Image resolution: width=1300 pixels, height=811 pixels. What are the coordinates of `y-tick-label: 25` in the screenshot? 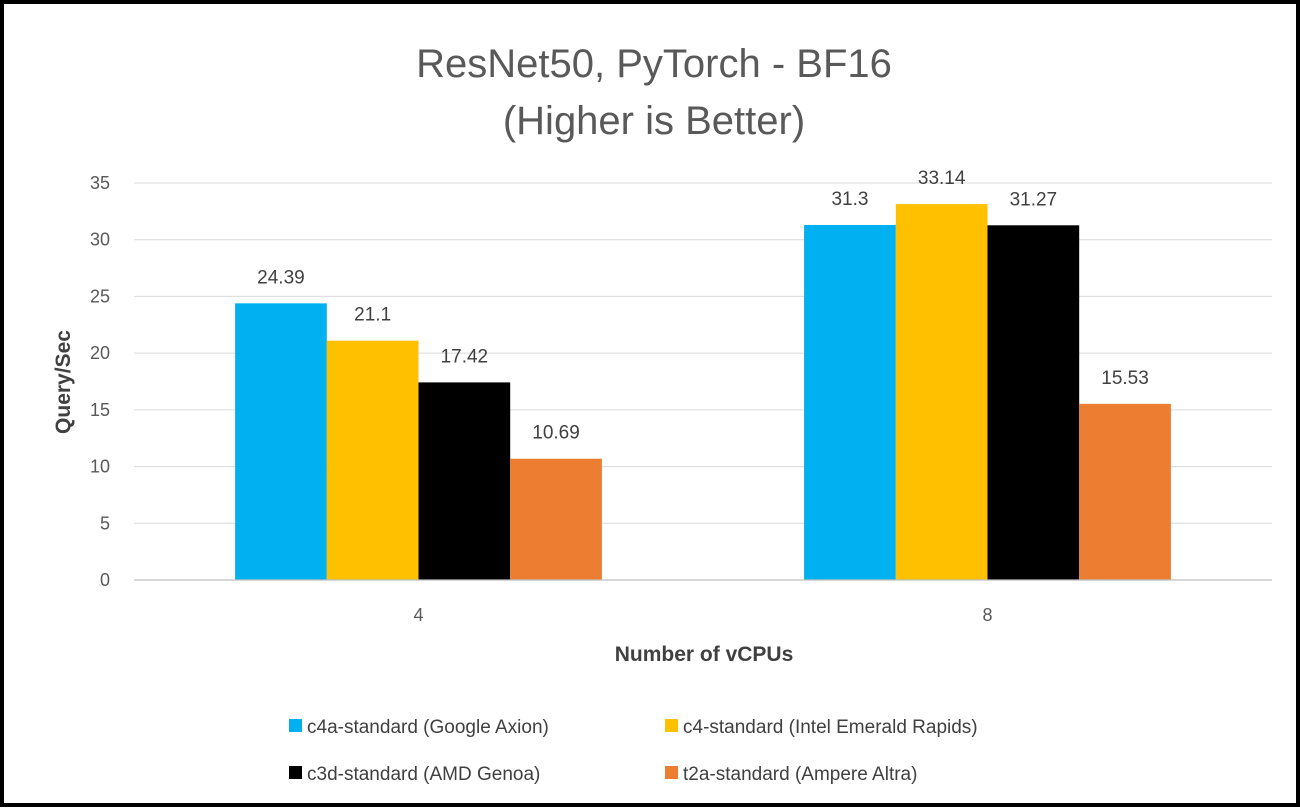 It's located at (100, 296).